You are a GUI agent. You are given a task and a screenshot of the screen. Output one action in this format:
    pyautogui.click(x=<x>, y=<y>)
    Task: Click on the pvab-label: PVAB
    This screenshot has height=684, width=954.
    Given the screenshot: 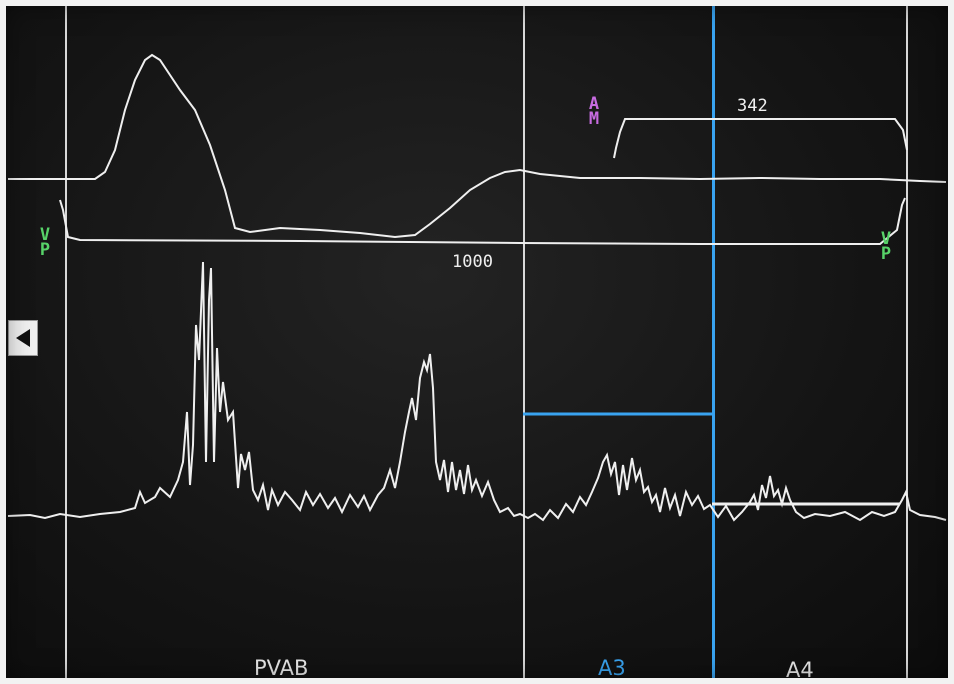 What is the action you would take?
    pyautogui.click(x=281, y=668)
    